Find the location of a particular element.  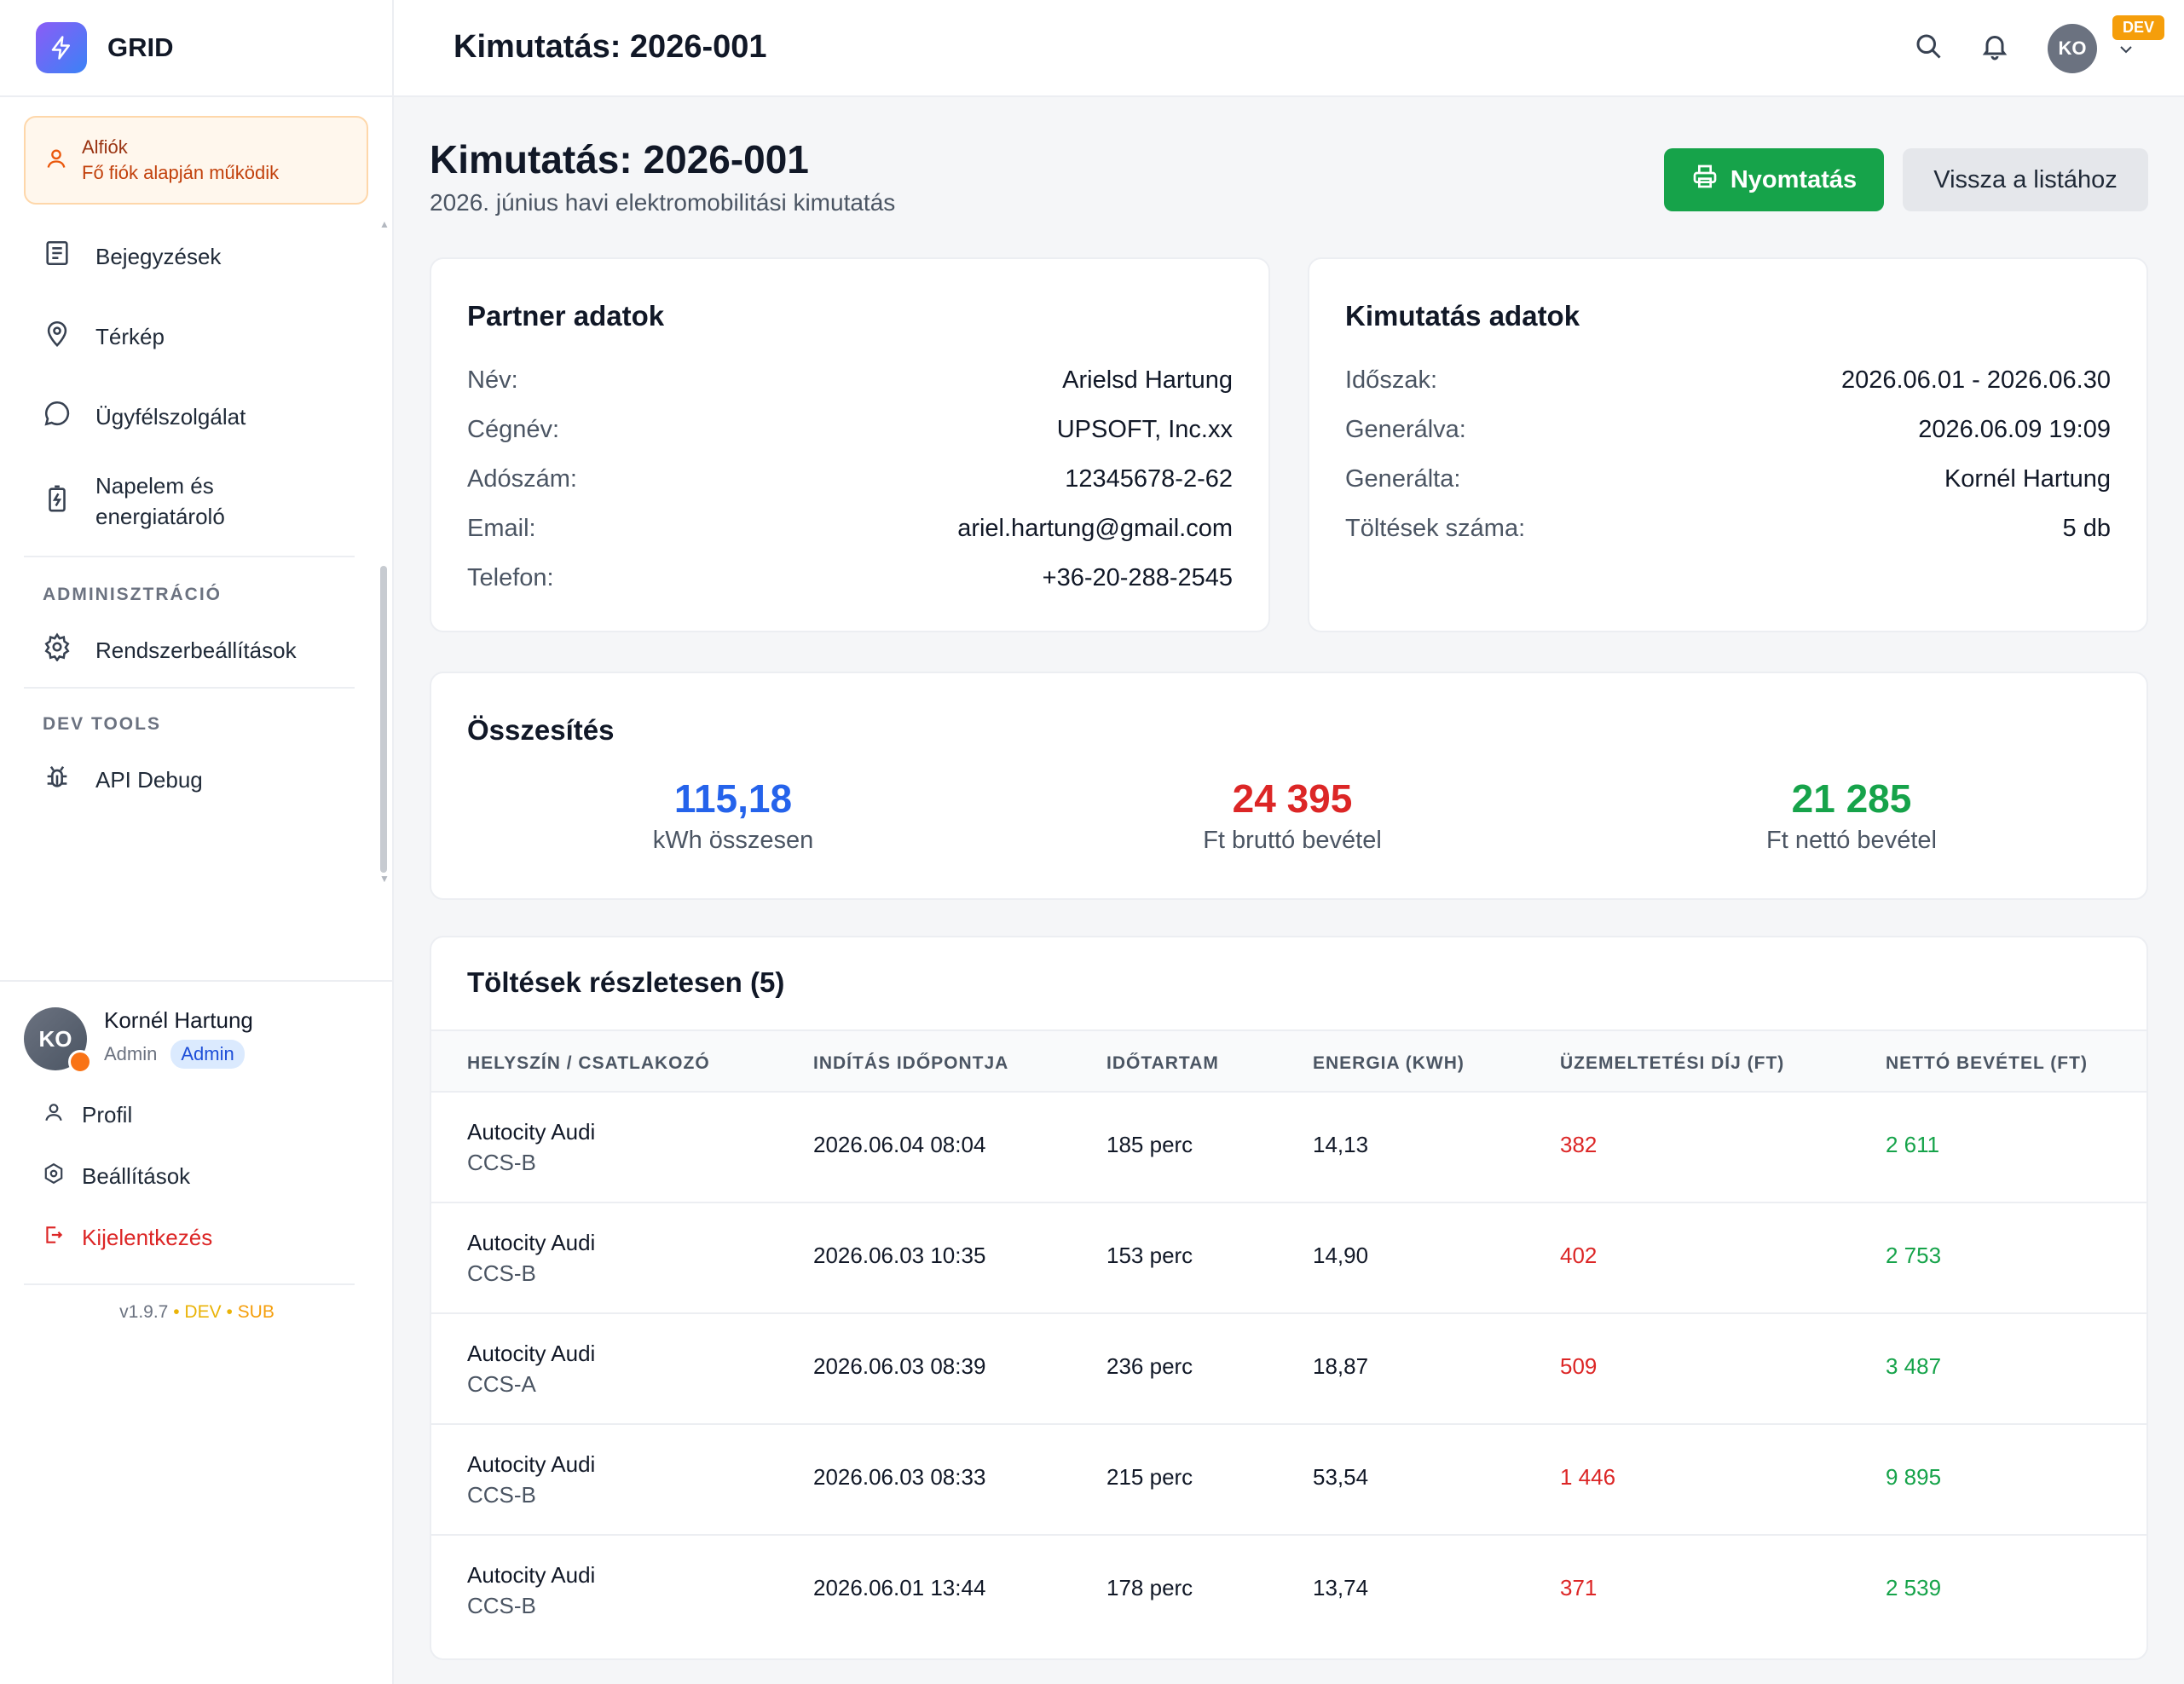

report-title: Kimutatás adatok is located at coordinates (1462, 316).